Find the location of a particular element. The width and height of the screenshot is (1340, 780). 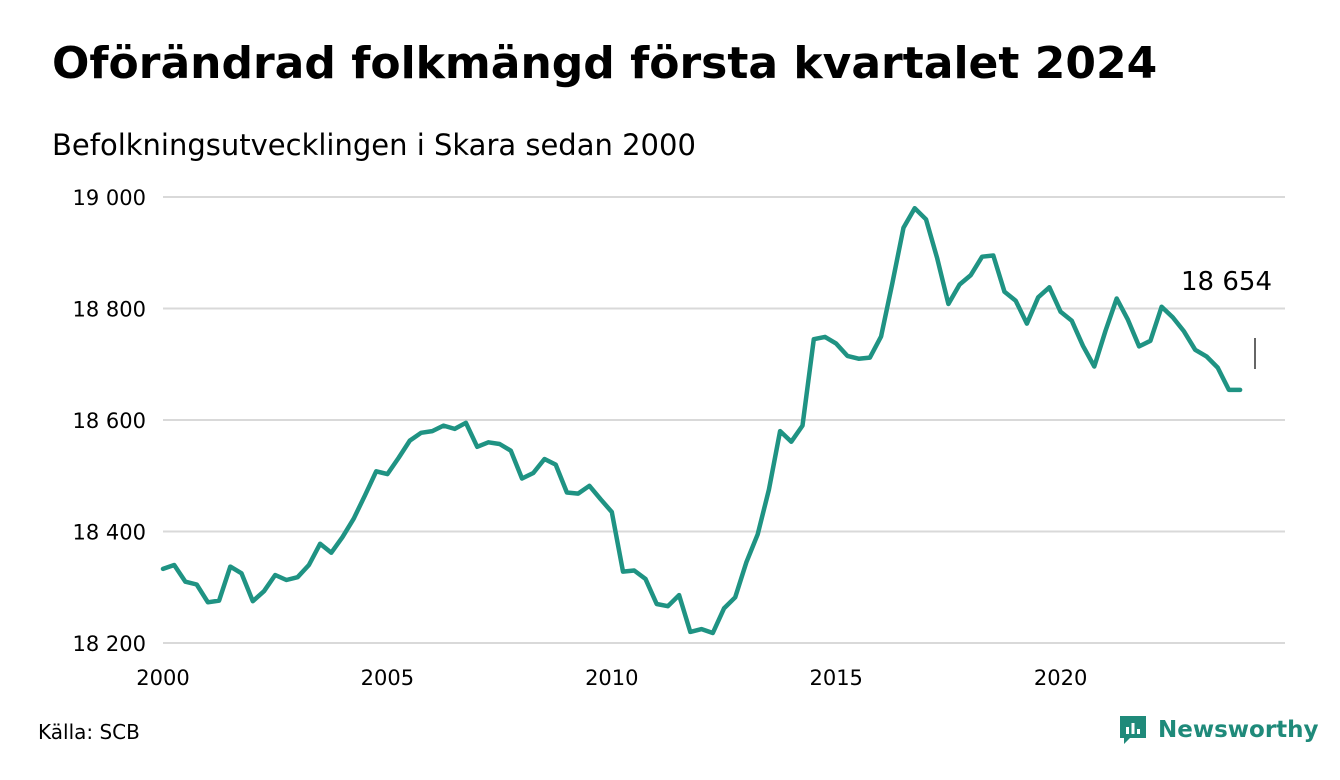

annotation-layer: 18 654 is located at coordinates (1226, 318).